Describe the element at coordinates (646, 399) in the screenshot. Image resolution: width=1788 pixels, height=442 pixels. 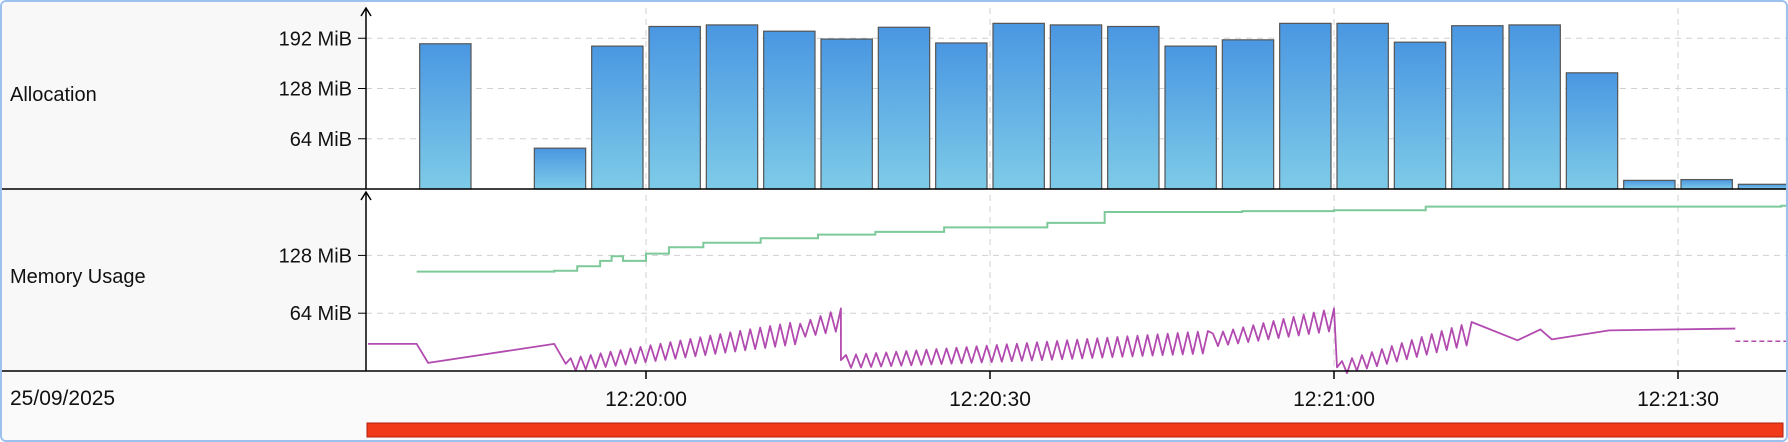
I see `x-tick-label: 12:20:00` at that location.